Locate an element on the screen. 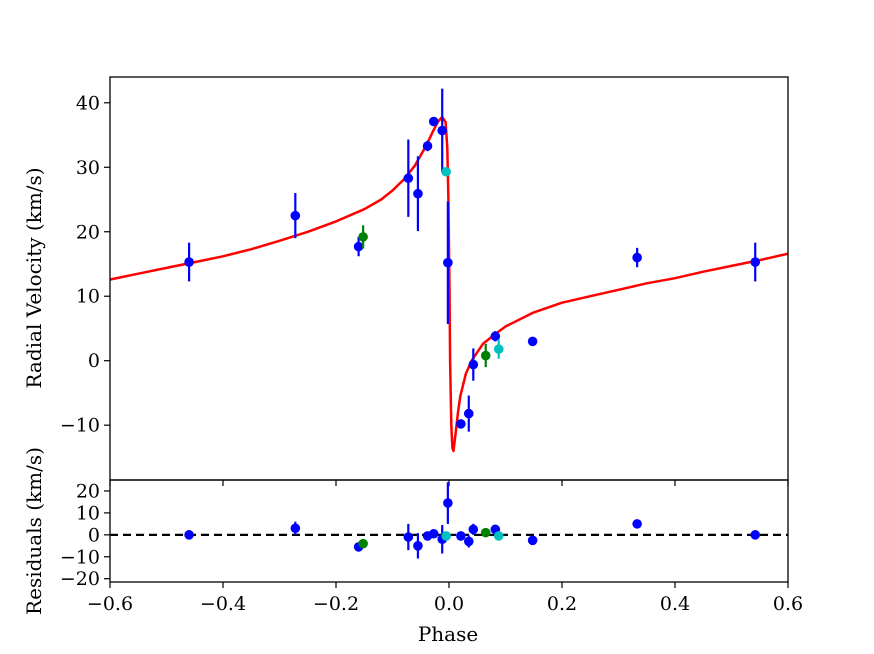 The width and height of the screenshot is (874, 654). residuals-frame is located at coordinates (449, 531).